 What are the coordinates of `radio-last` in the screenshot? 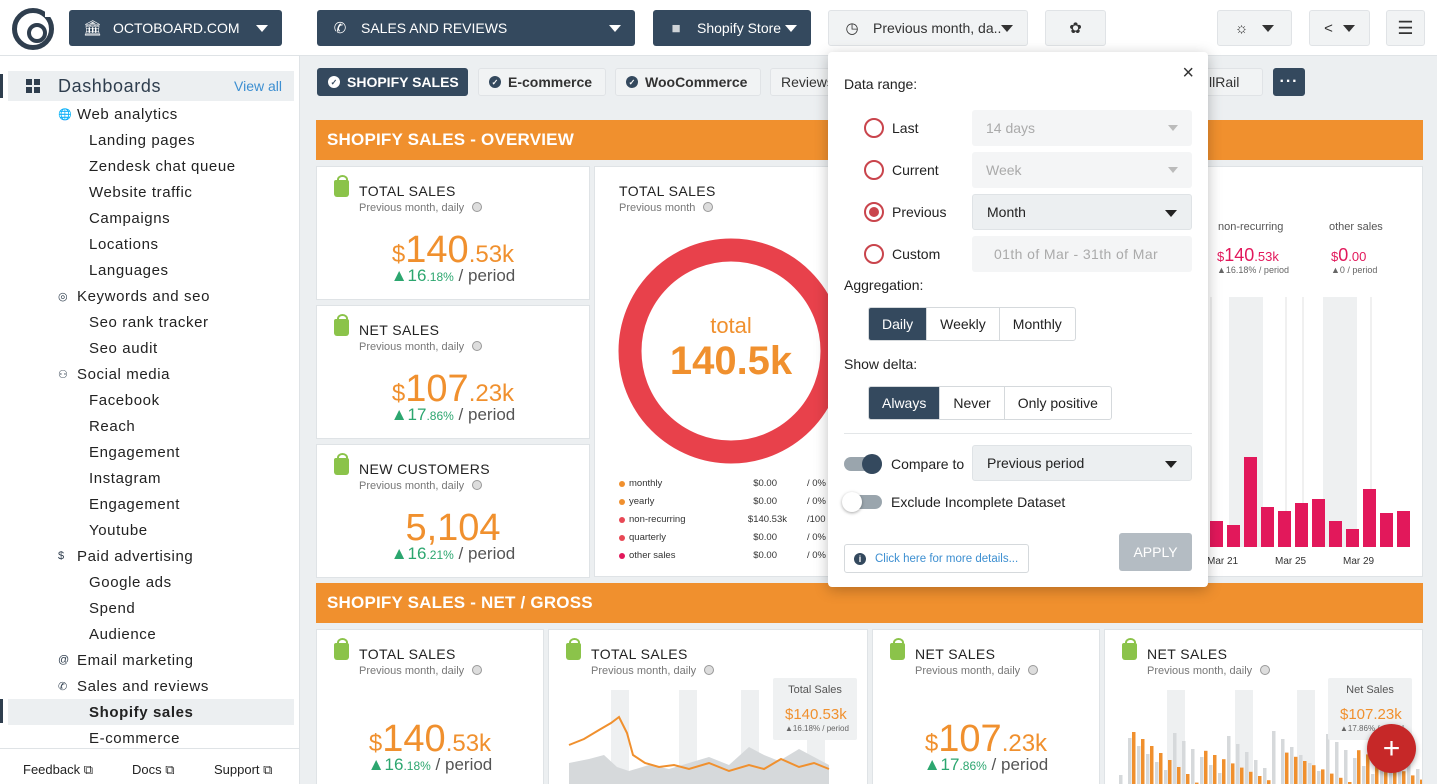 It's located at (874, 128).